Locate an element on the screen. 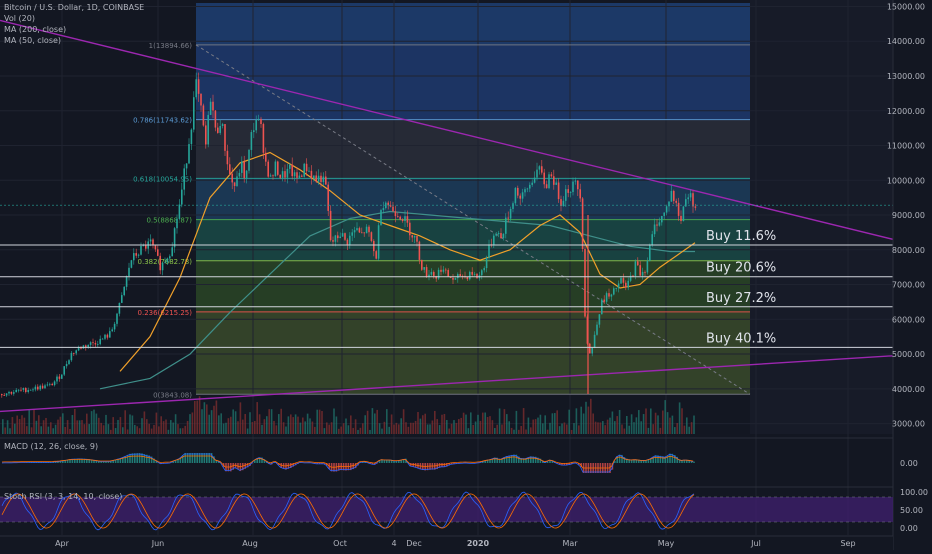 Image resolution: width=932 pixels, height=554 pixels. indicator-ma50: MA (50, close) is located at coordinates (32, 41).